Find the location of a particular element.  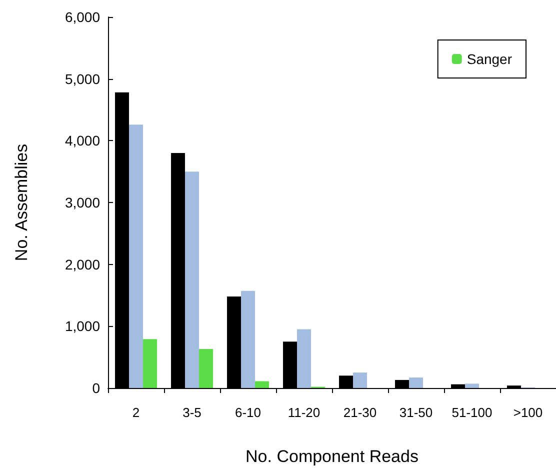

x-tick-label: 11-20 is located at coordinates (304, 412).